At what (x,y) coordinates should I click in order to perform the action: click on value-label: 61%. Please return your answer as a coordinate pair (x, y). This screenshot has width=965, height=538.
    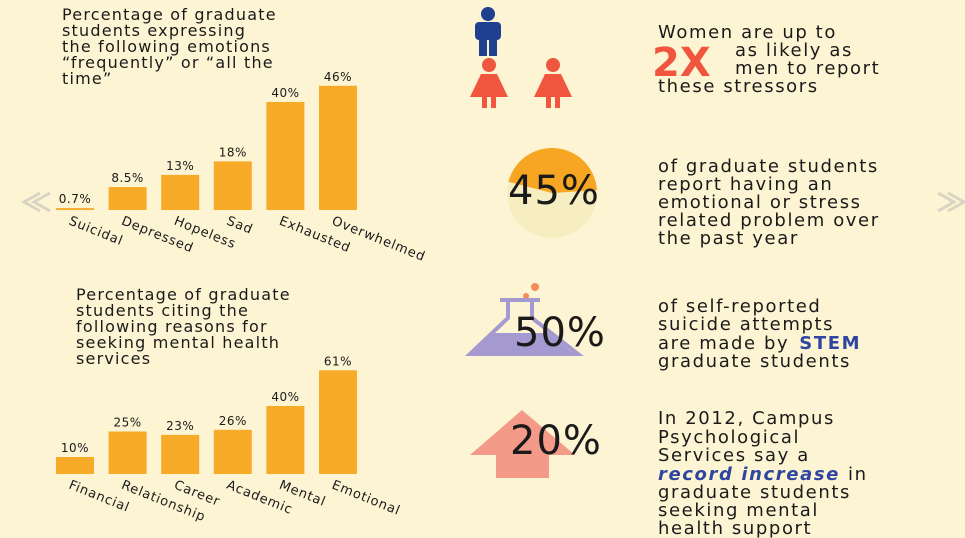
    Looking at the image, I should click on (338, 361).